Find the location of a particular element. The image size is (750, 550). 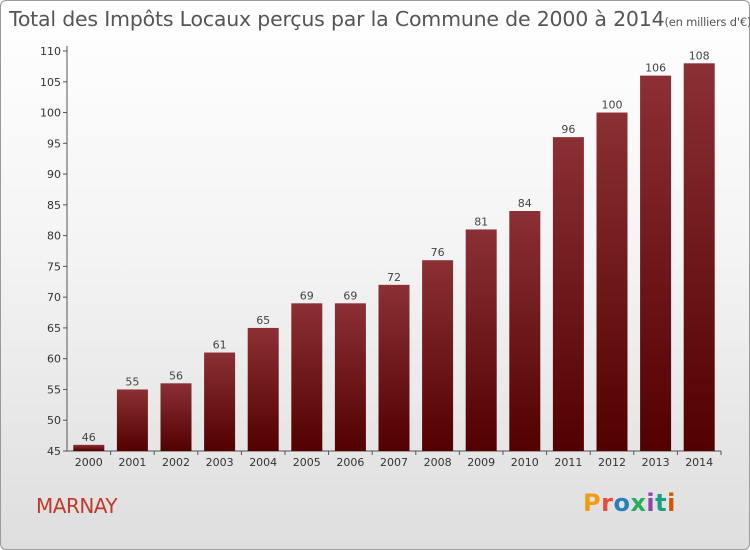

x-tick-label: 2005 is located at coordinates (307, 462).